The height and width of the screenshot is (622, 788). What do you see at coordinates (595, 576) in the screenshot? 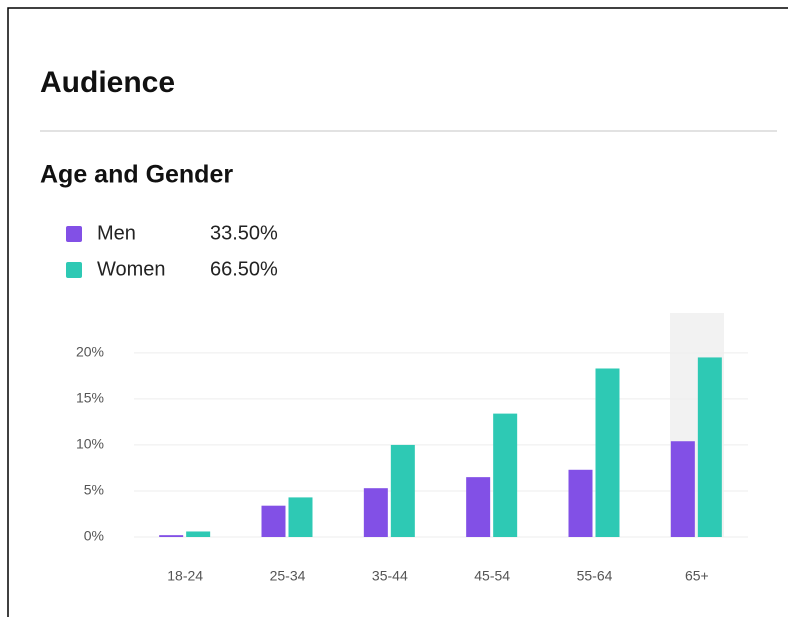
I see `x-tick-label: 55-64` at bounding box center [595, 576].